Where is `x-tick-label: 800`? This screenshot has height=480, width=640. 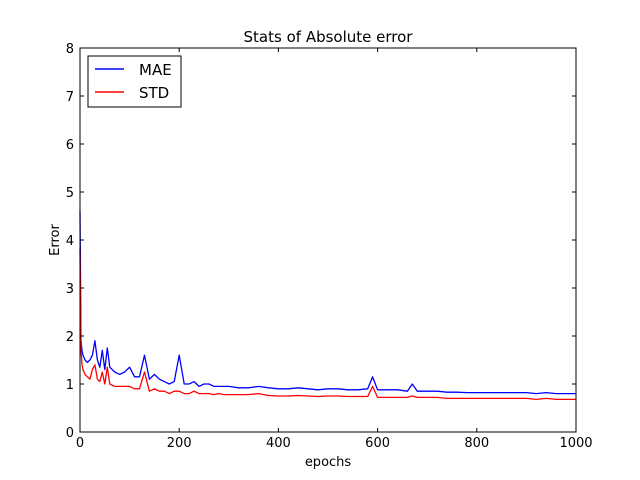 x-tick-label: 800 is located at coordinates (476, 443).